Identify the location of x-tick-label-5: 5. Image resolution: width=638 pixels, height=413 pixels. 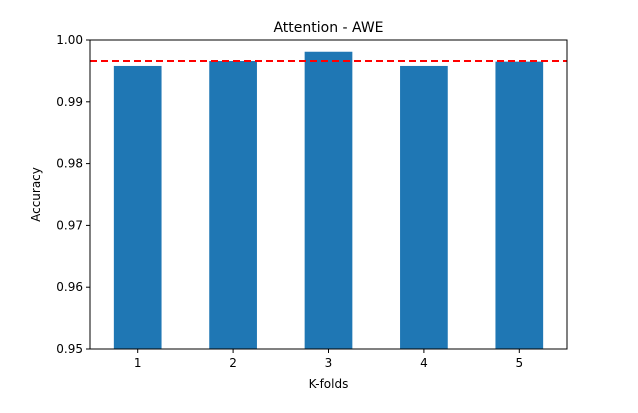
(519, 363).